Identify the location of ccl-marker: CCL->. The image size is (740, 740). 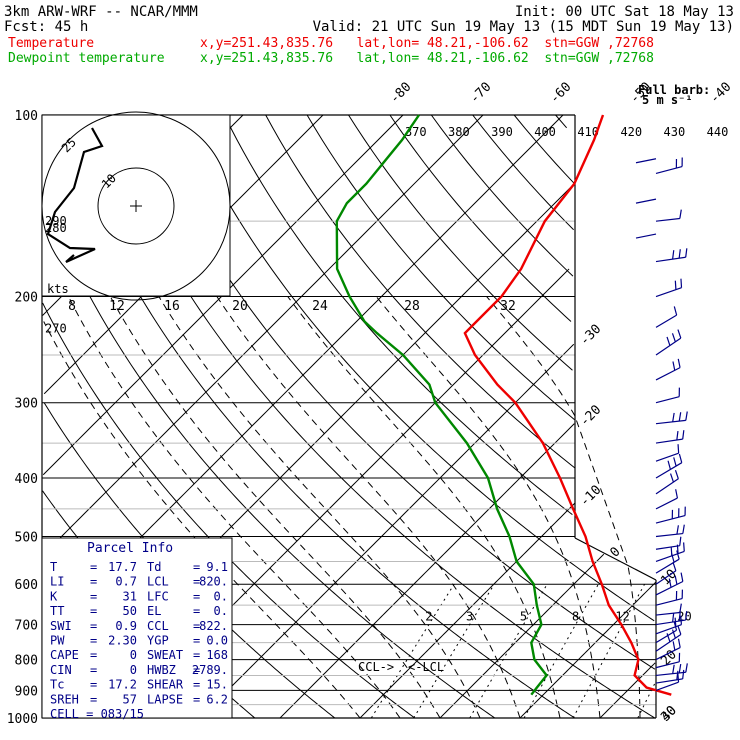
(376, 667).